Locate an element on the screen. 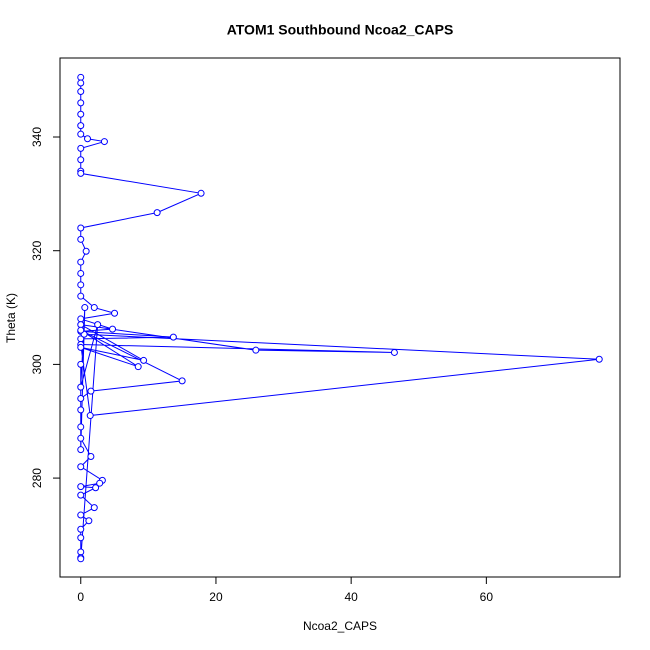  x-tick-label: 20 is located at coordinates (216, 597).